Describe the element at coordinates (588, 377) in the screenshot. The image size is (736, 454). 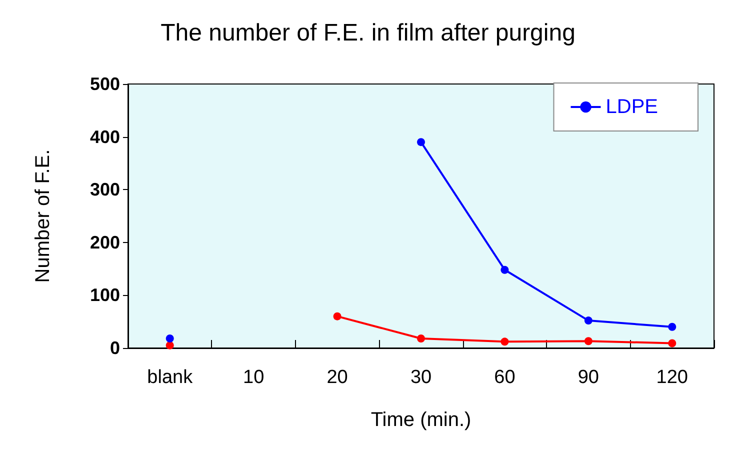
I see `x-tick-label: 90` at that location.